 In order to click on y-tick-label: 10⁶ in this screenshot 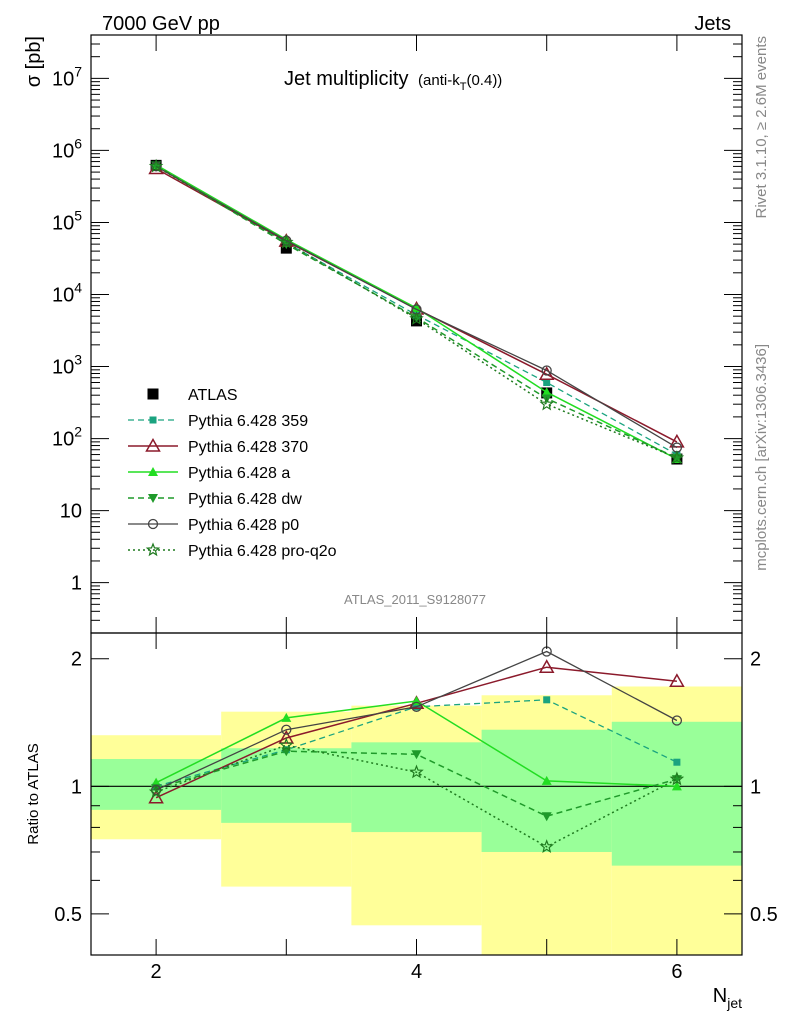, I will do `click(67, 148)`.